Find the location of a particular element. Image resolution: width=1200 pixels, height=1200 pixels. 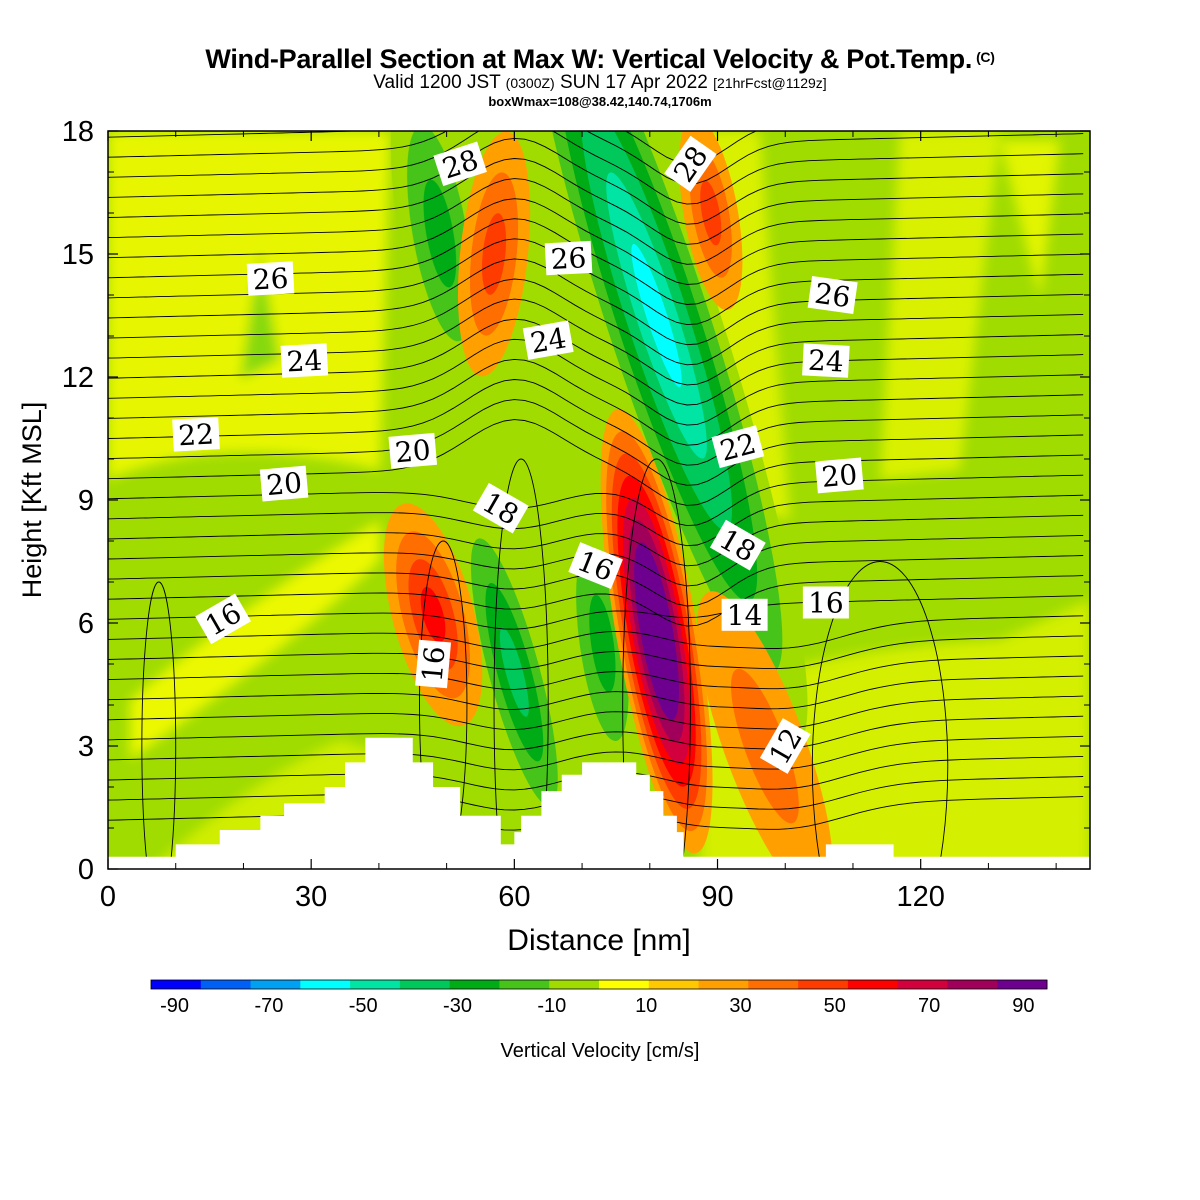

theta-label-text: 20 is located at coordinates (284, 484).